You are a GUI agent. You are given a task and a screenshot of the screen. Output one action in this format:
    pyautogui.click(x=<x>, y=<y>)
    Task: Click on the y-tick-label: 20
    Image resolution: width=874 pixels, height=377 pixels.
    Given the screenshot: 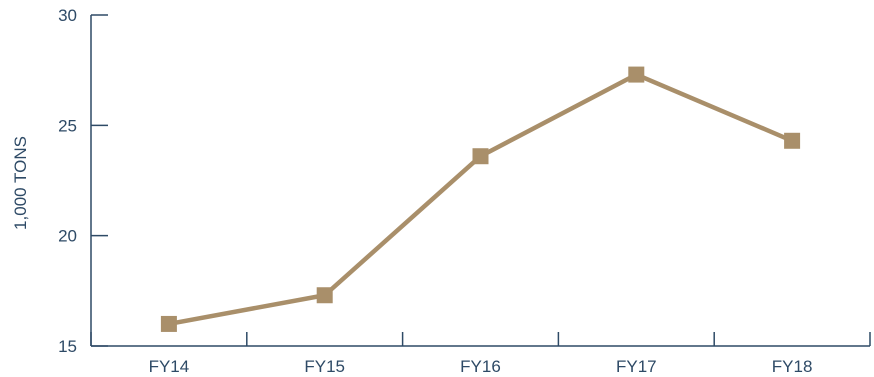 What is the action you would take?
    pyautogui.click(x=67, y=236)
    